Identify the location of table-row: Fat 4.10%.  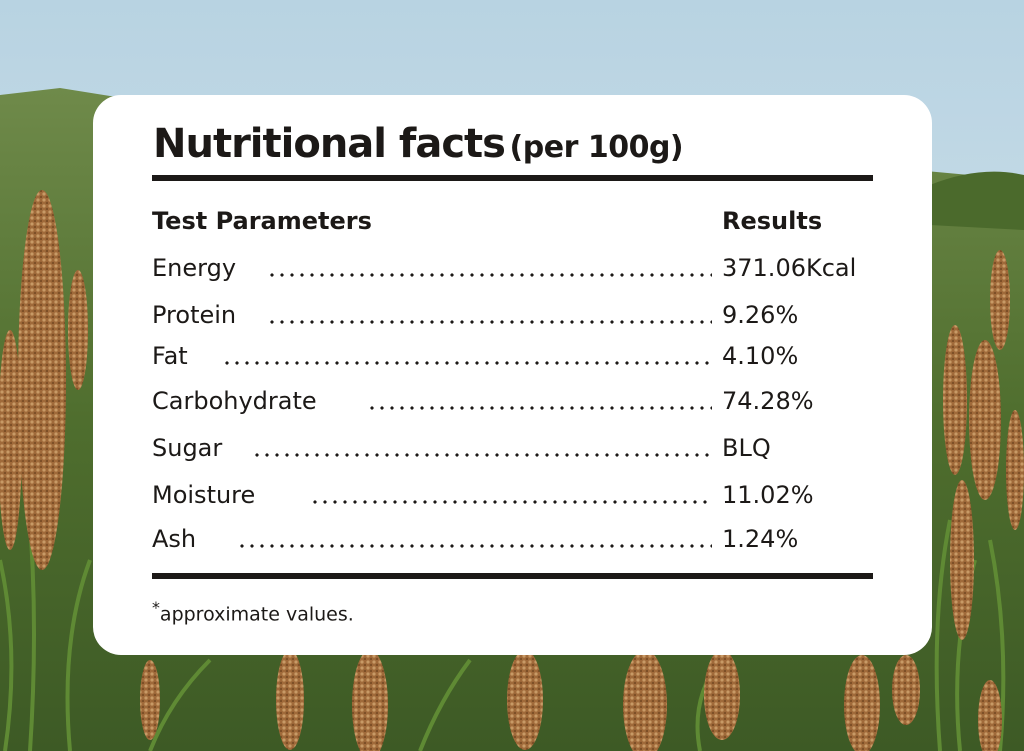
(512, 356).